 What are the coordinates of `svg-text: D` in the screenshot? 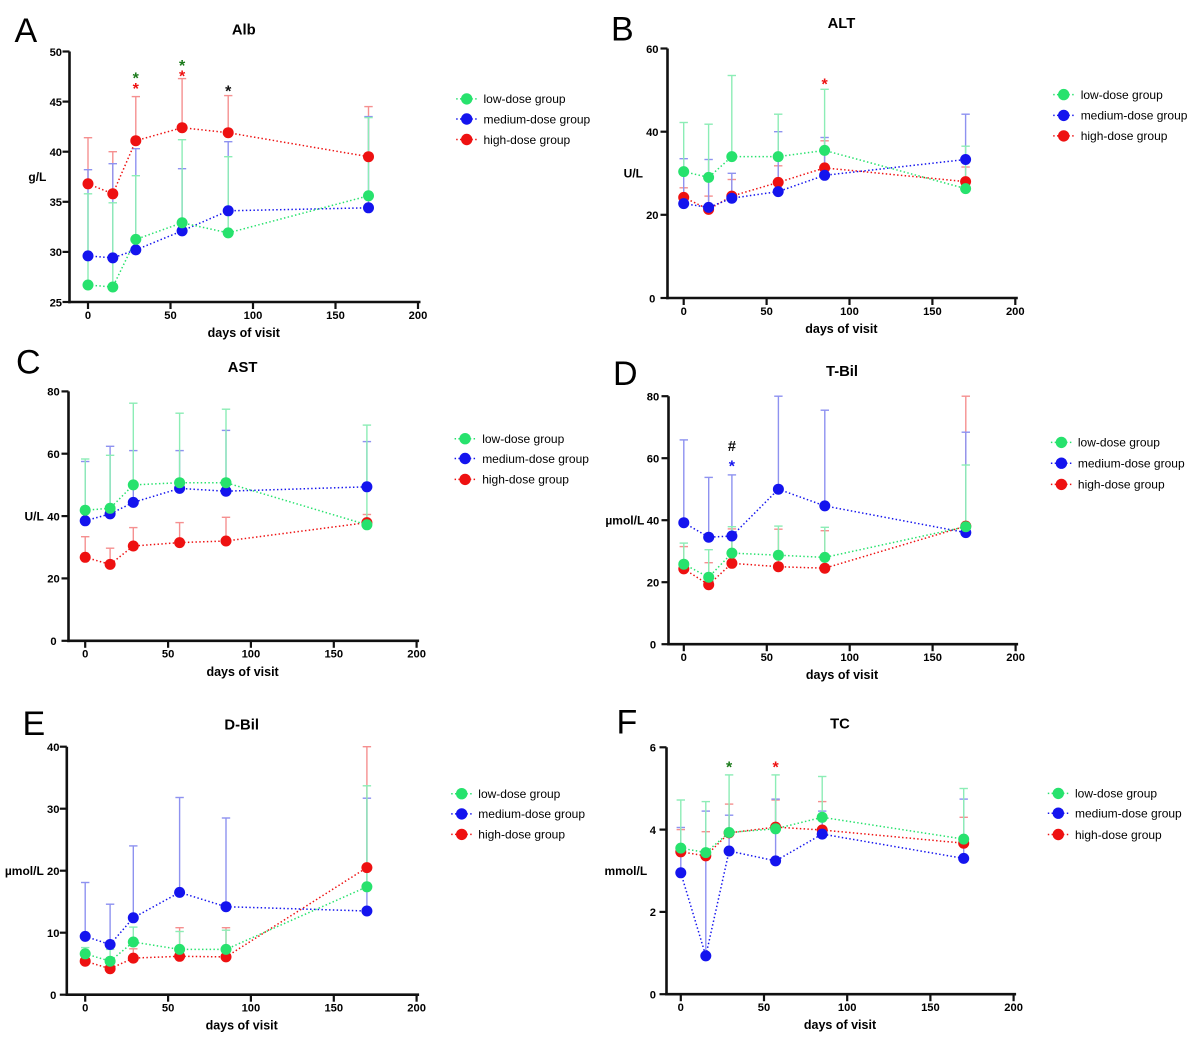 It's located at (625, 374).